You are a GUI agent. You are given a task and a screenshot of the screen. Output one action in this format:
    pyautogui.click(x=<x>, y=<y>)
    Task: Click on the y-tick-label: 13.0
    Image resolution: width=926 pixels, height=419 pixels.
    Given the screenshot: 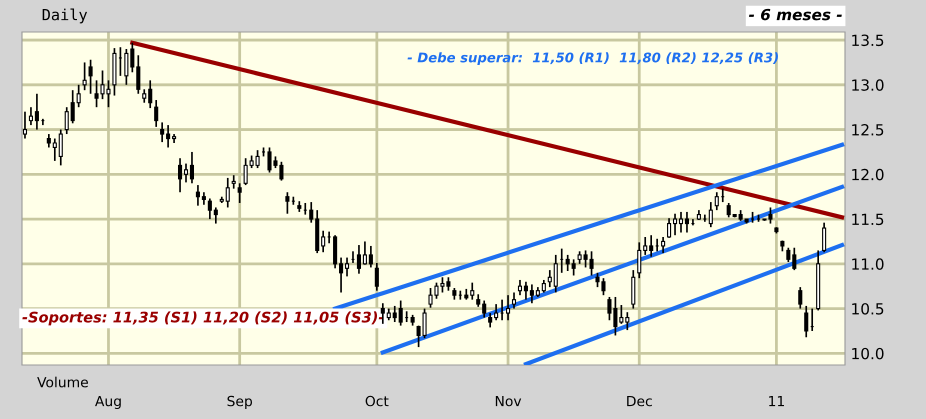 What is the action you would take?
    pyautogui.click(x=868, y=85)
    